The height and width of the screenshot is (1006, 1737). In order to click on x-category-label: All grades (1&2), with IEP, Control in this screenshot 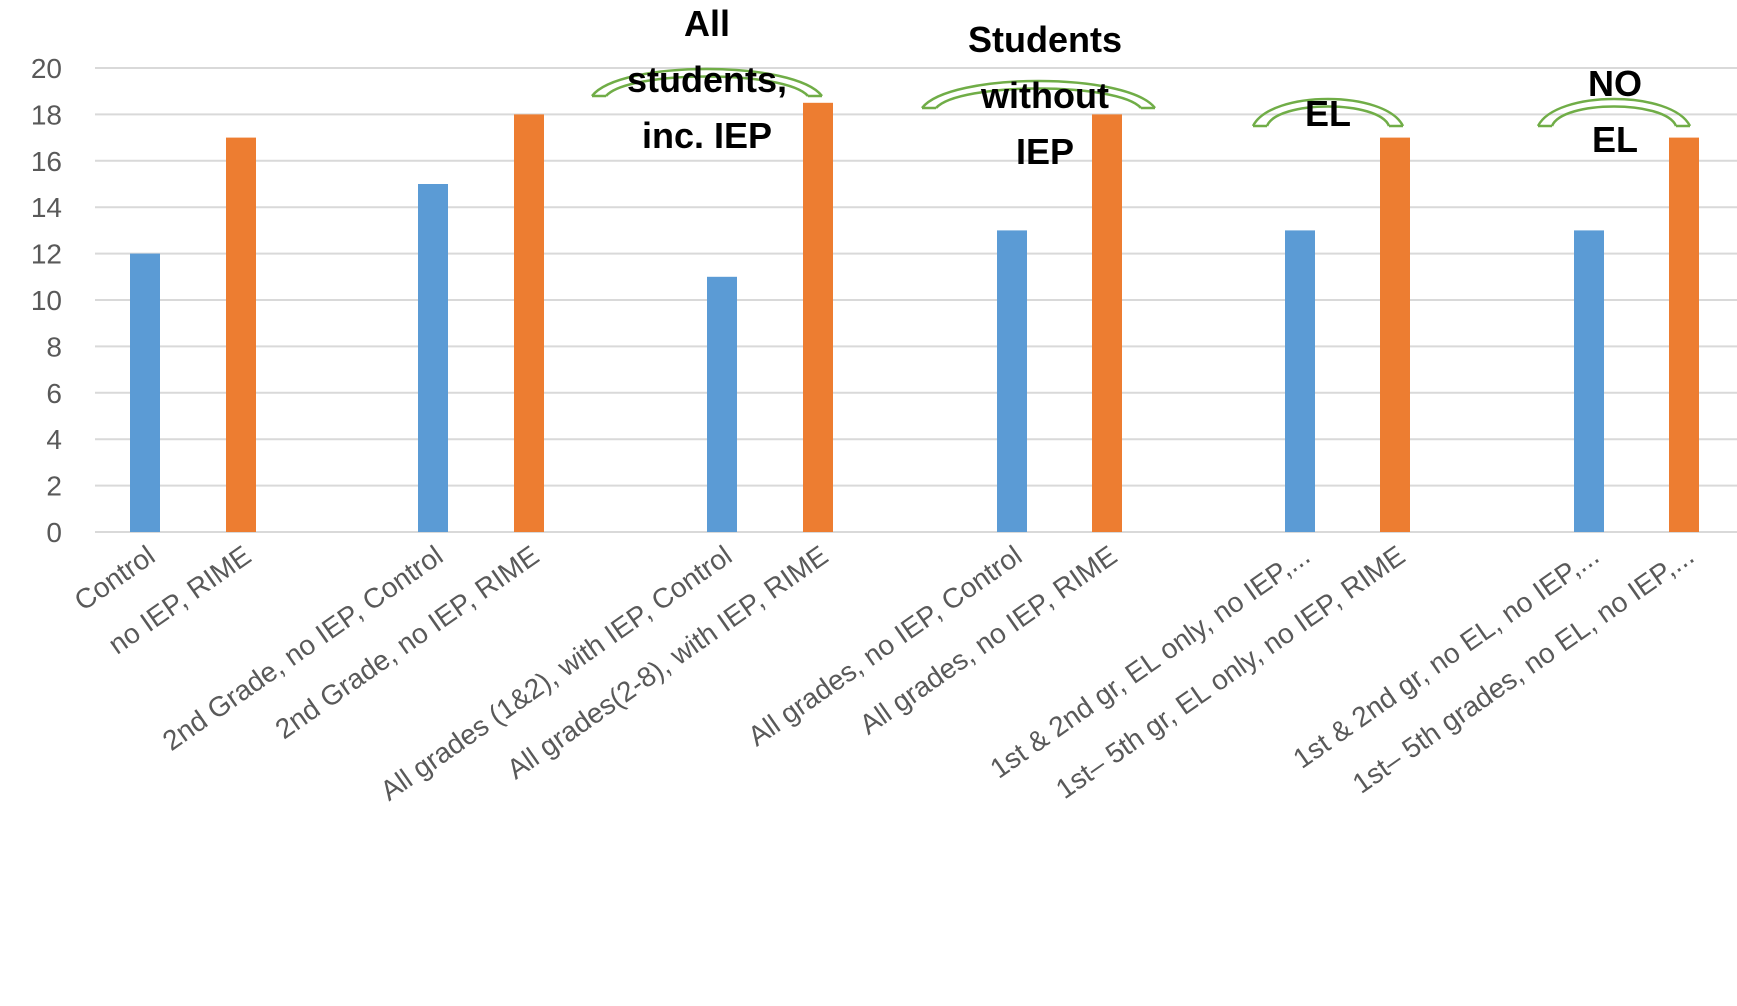, I will do `click(556, 673)`.